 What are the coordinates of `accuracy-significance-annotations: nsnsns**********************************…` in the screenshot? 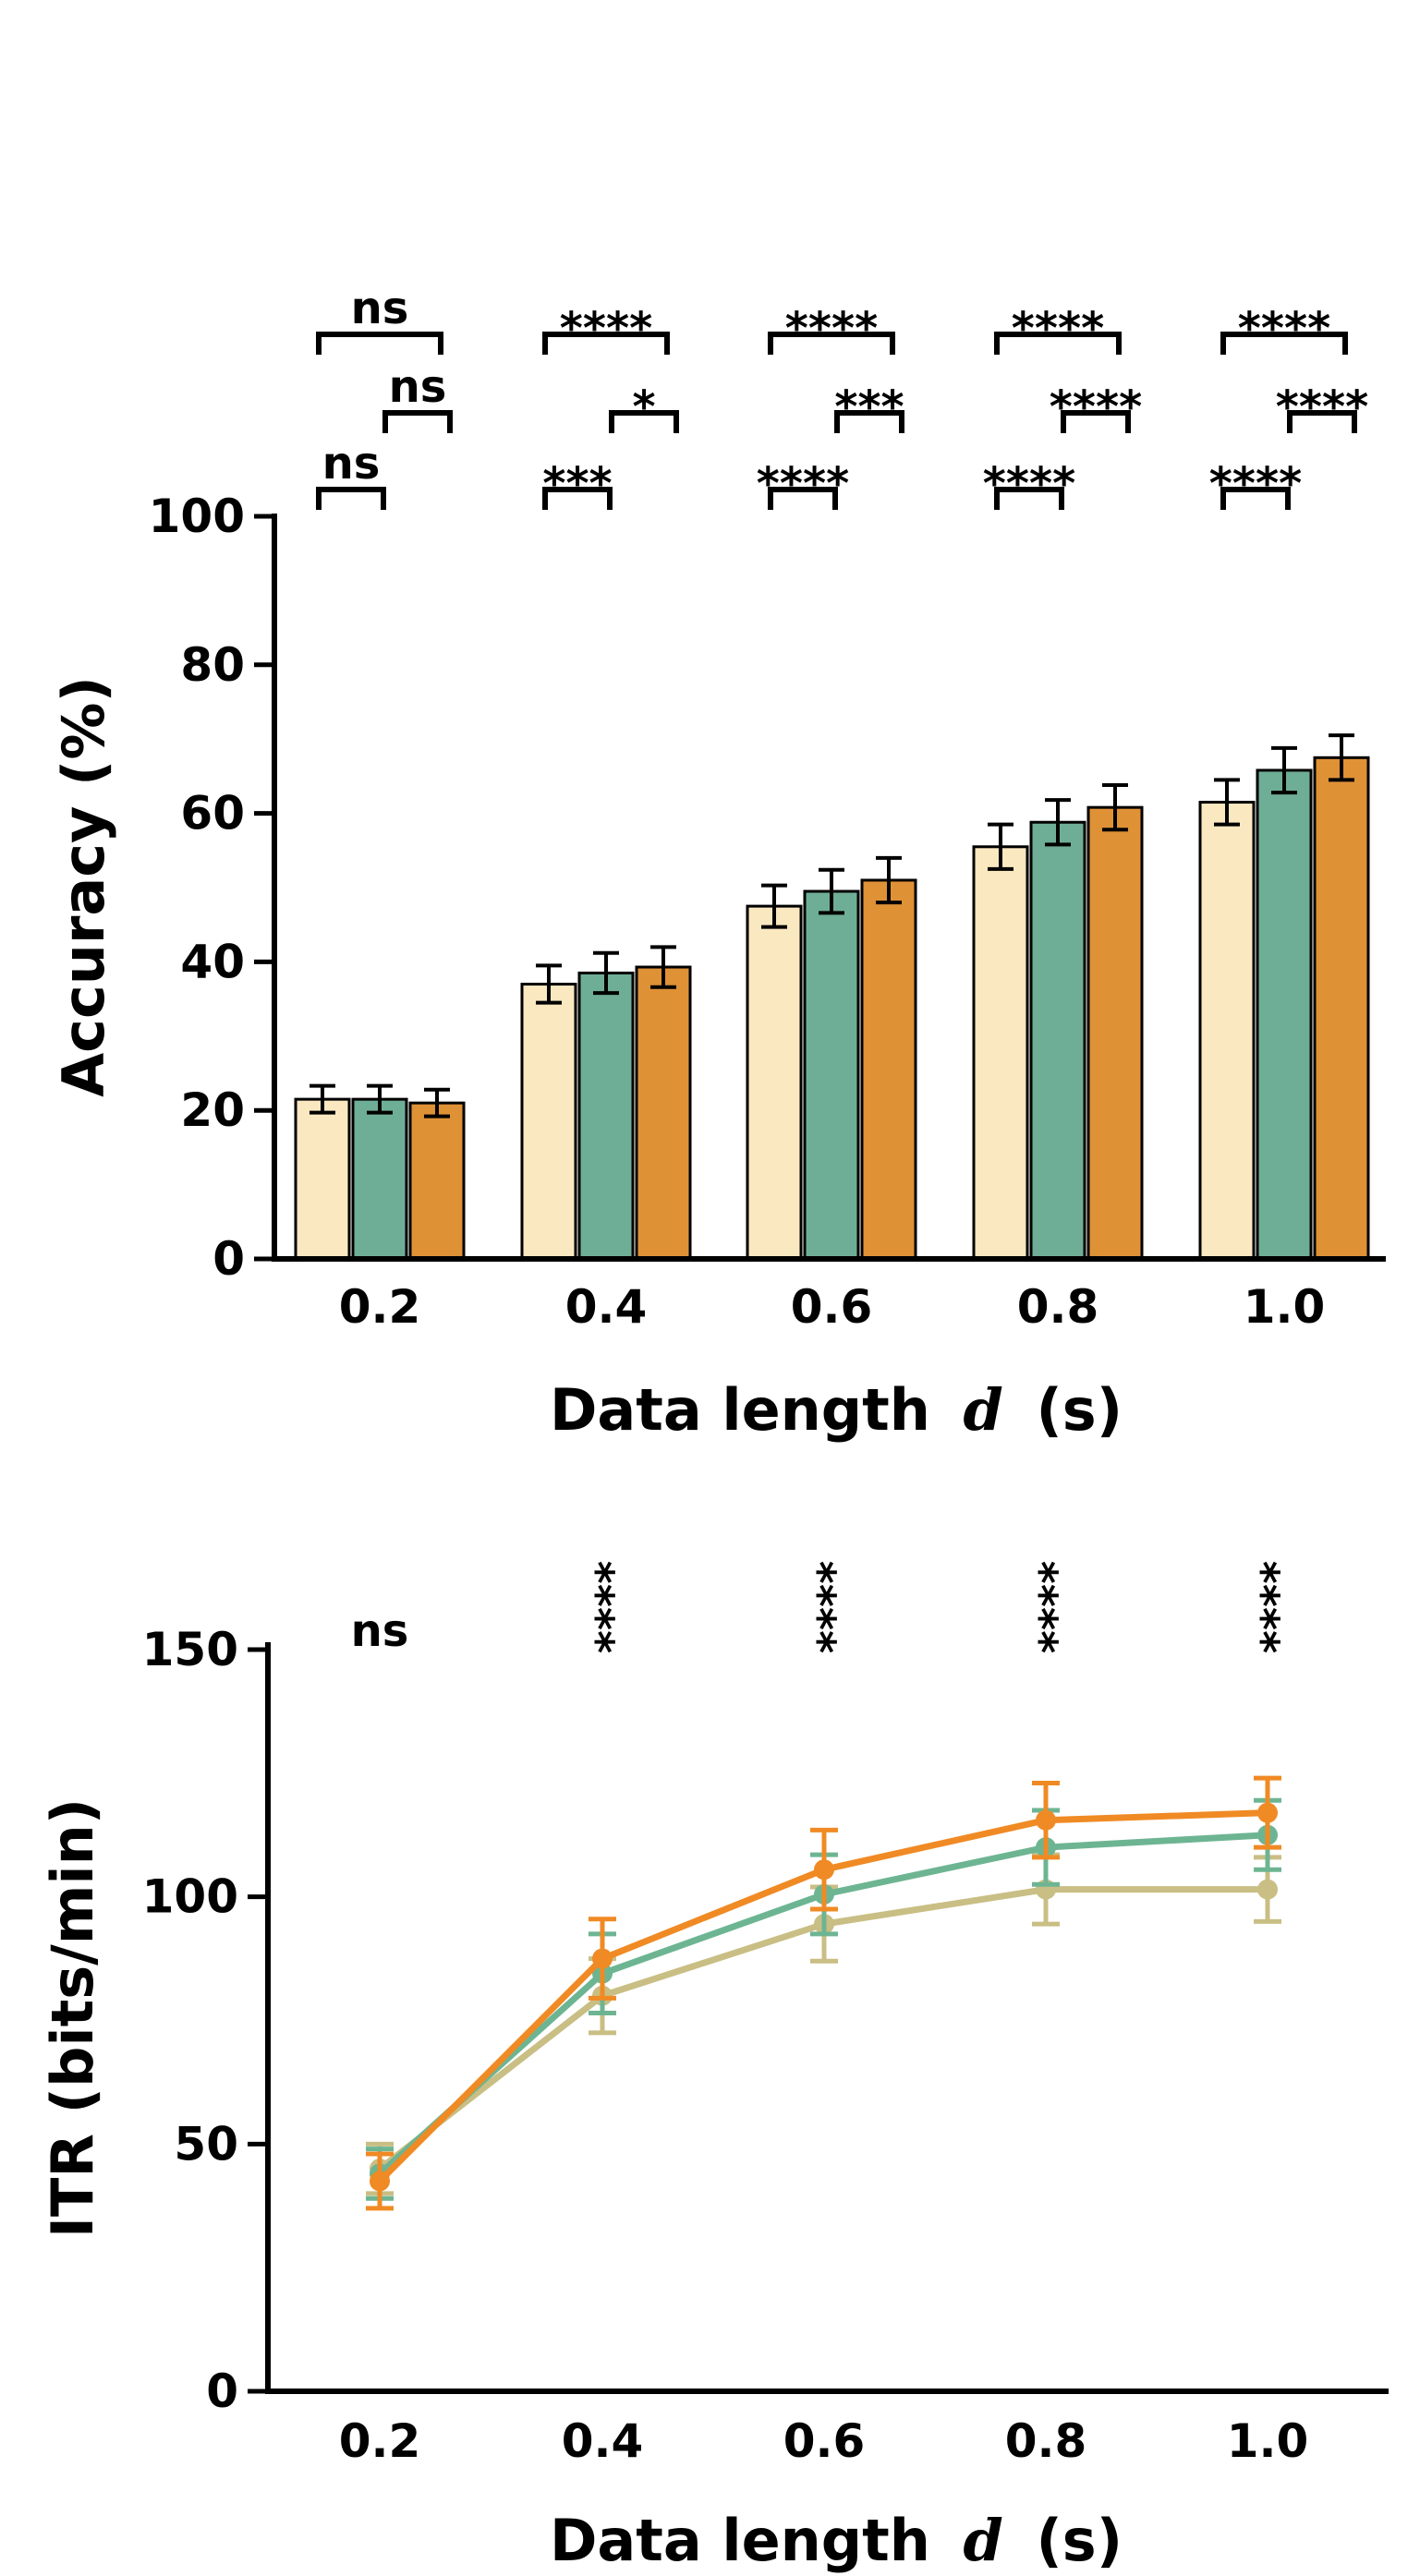 It's located at (842, 396).